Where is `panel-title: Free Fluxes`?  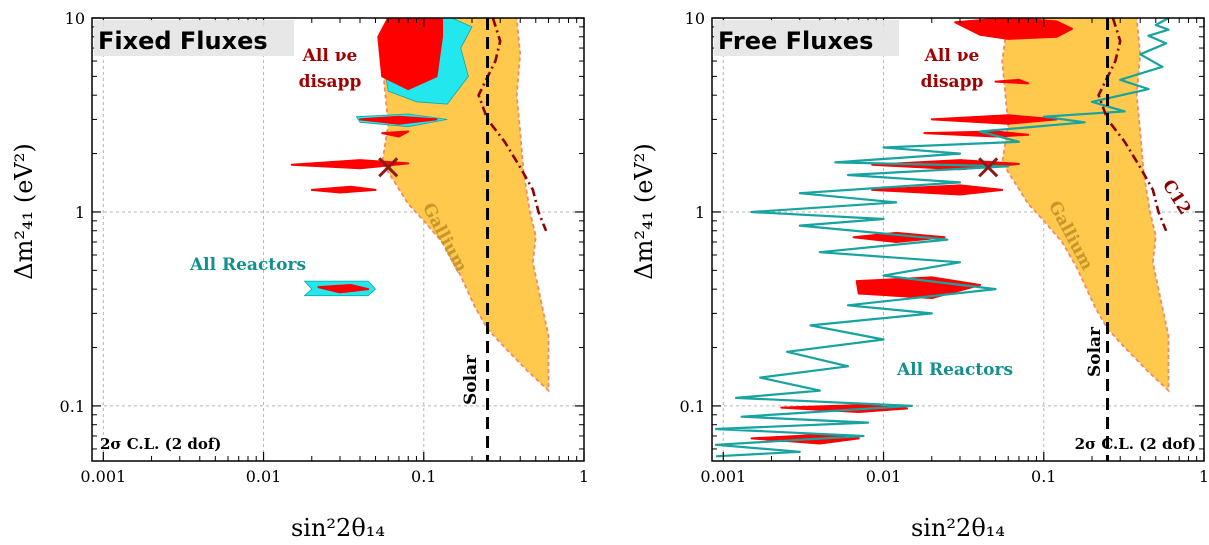 panel-title: Free Fluxes is located at coordinates (795, 41).